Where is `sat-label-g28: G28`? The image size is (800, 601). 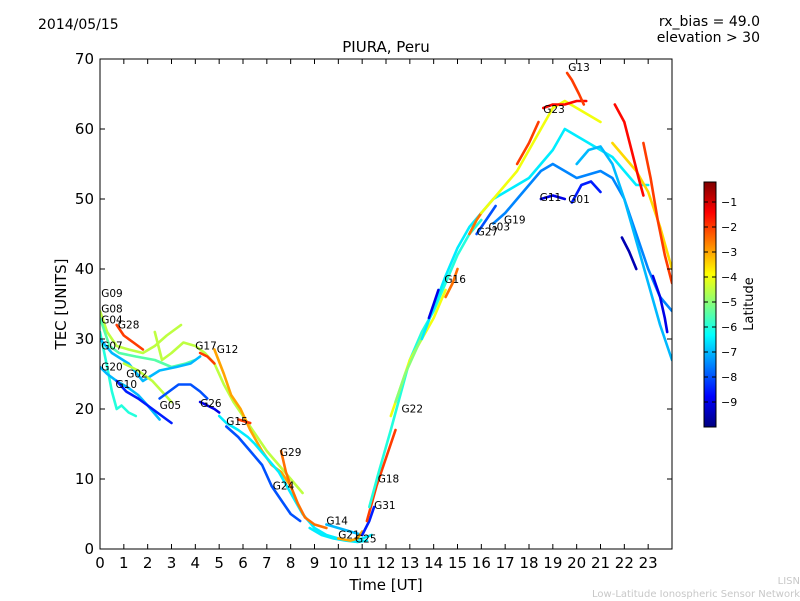
sat-label-g28: G28 is located at coordinates (128, 326).